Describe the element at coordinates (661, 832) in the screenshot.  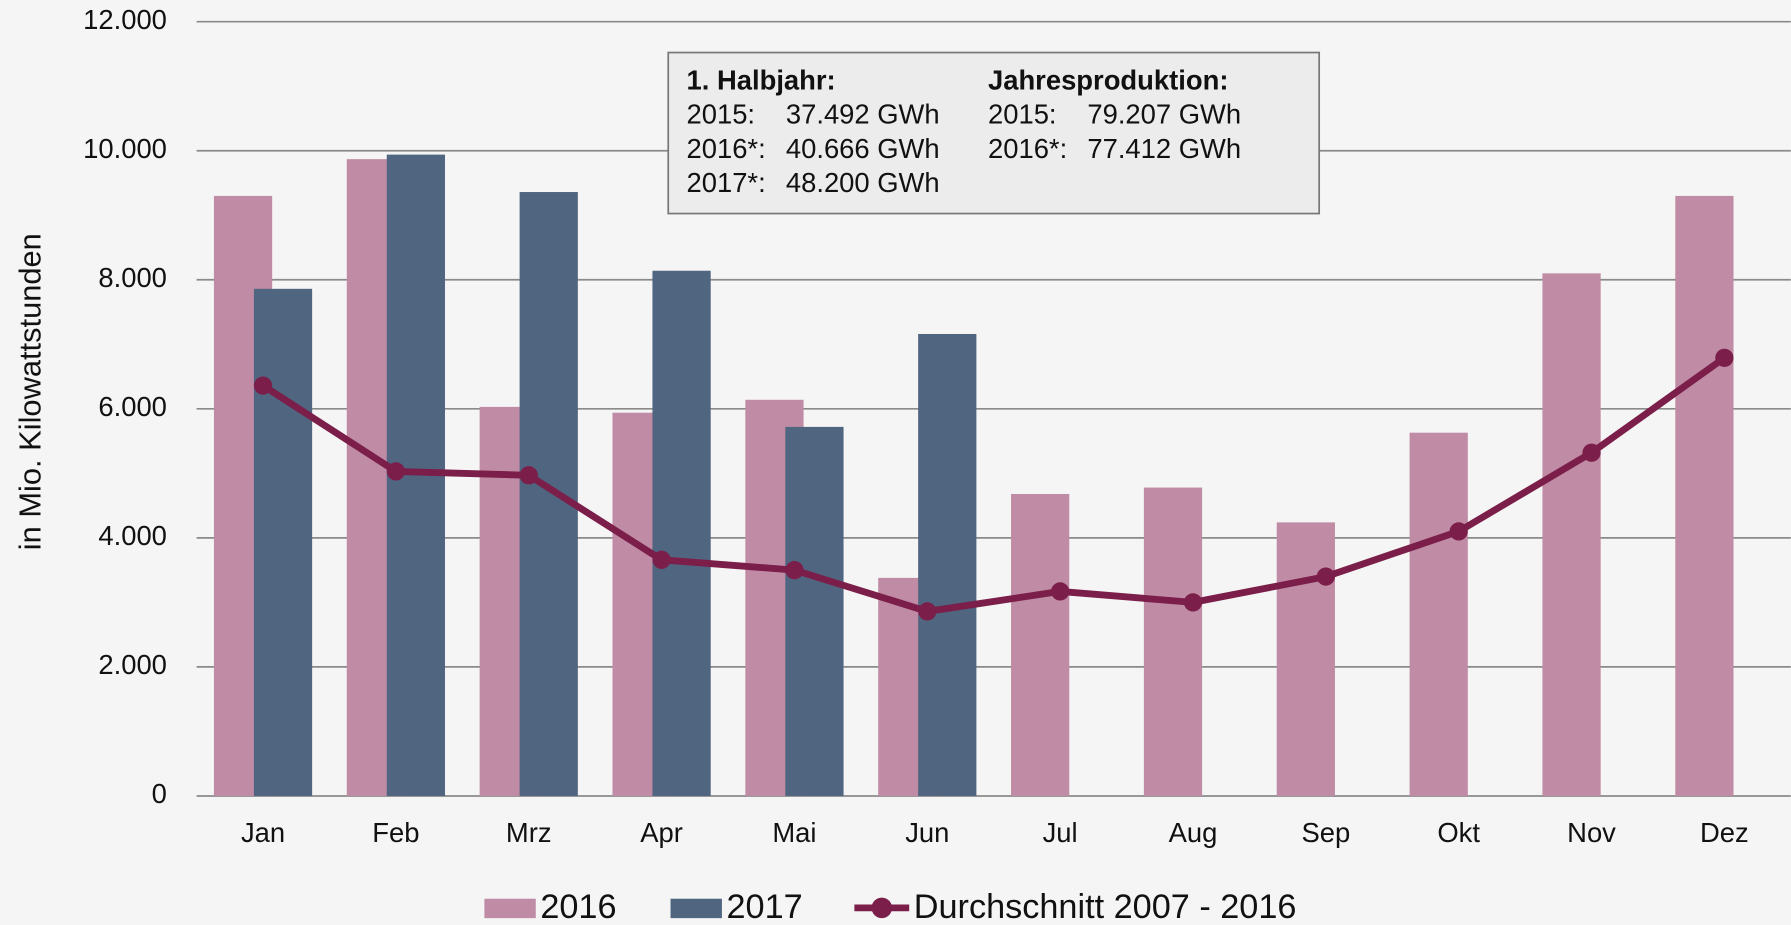
I see `x-tick-label: Apr` at that location.